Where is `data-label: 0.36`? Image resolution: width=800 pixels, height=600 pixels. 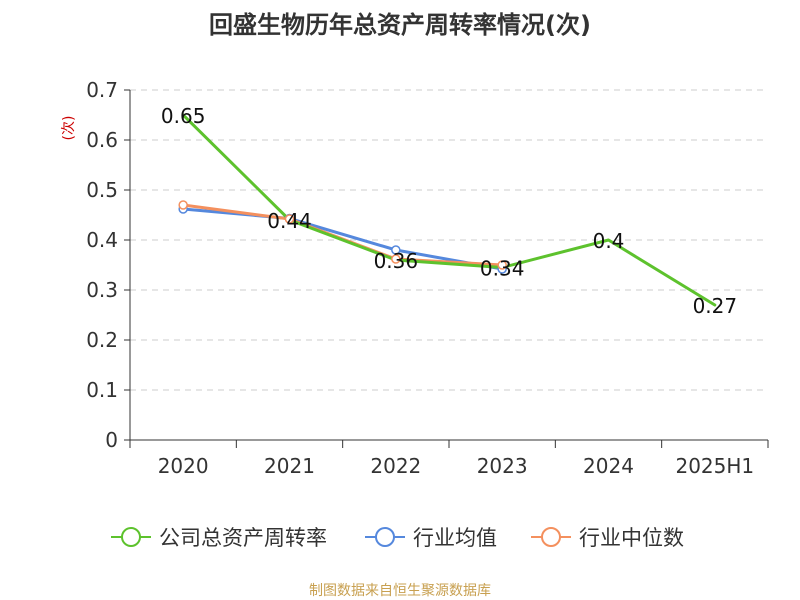 data-label: 0.36 is located at coordinates (396, 261).